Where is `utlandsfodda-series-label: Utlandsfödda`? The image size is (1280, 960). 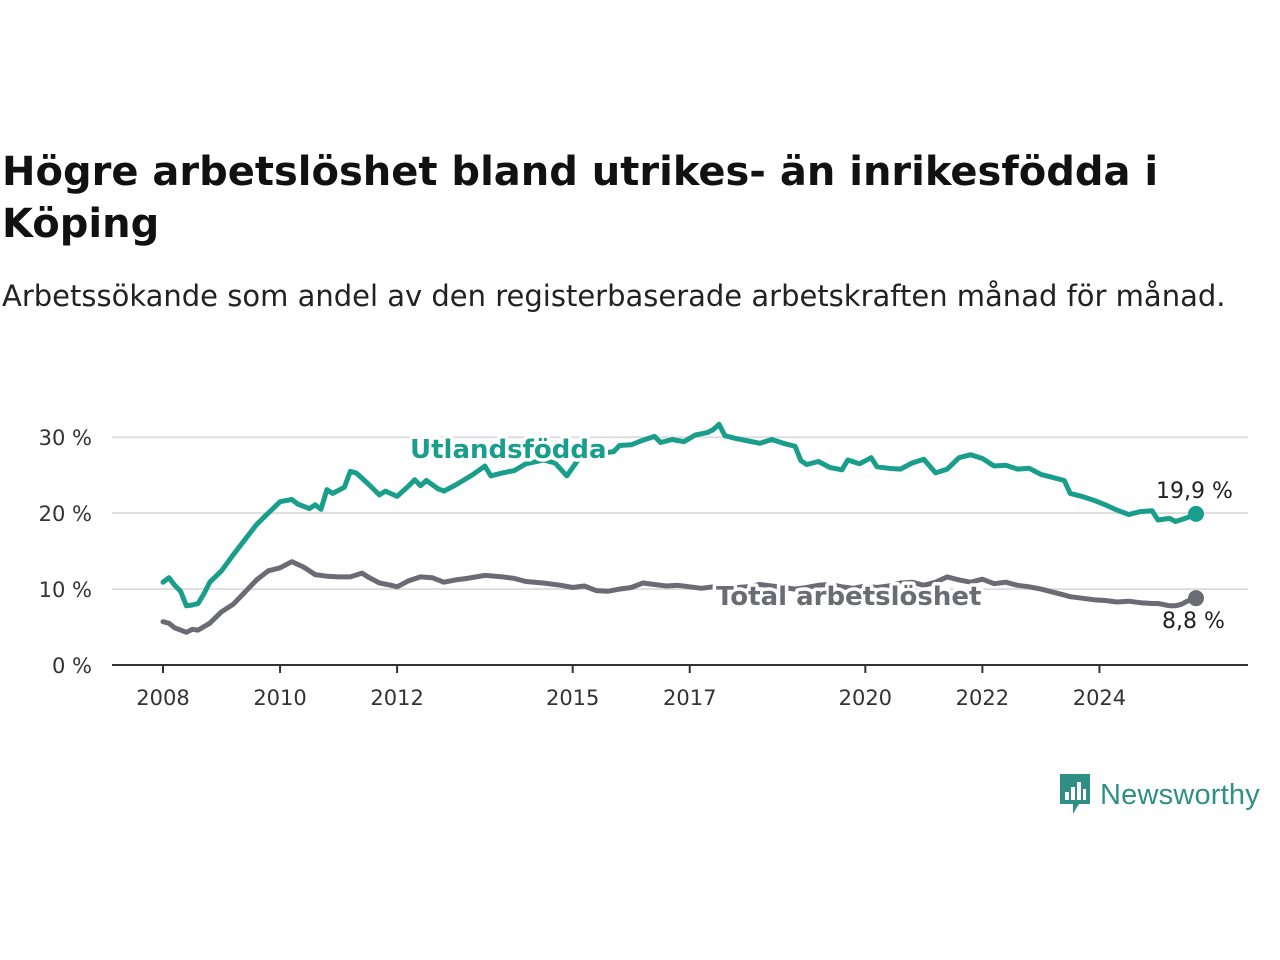
utlandsfodda-series-label: Utlandsfödda is located at coordinates (508, 450).